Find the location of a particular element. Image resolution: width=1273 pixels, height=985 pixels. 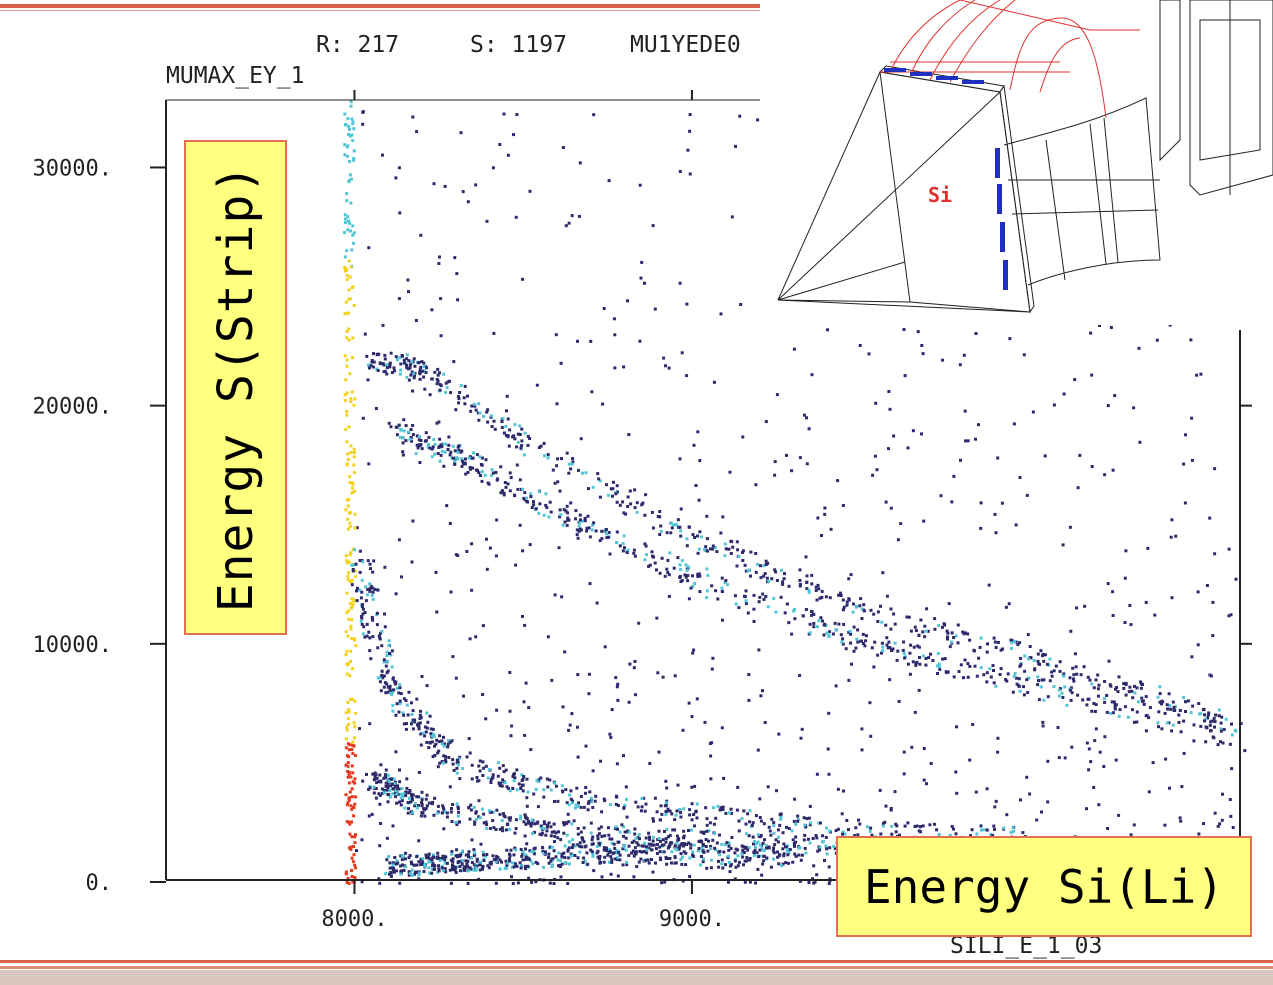

detector-diagram-inset: Si is located at coordinates (1016, 162).